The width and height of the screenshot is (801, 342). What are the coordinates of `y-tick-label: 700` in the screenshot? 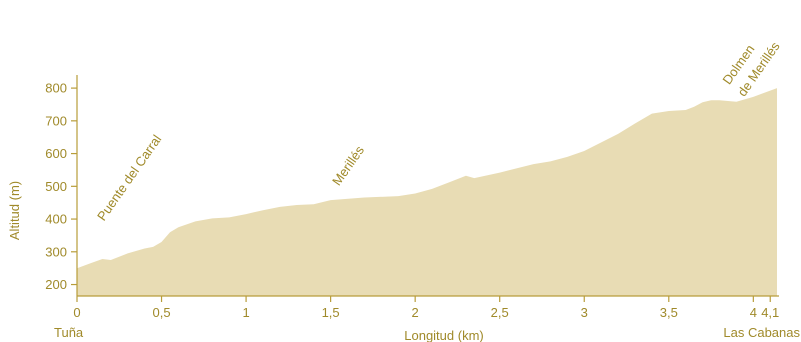 It's located at (56, 120).